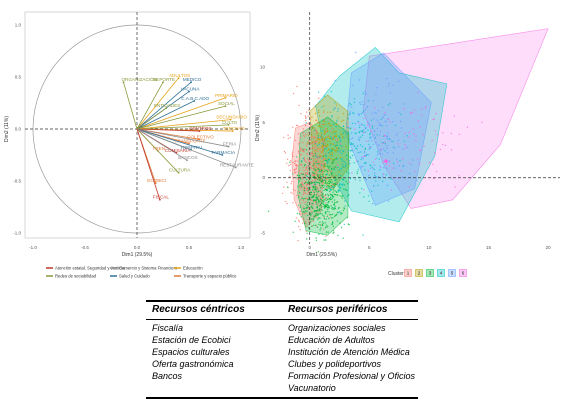 The width and height of the screenshot is (566, 410). What do you see at coordinates (193, 268) in the screenshot?
I see `legend-label: Educación` at bounding box center [193, 268].